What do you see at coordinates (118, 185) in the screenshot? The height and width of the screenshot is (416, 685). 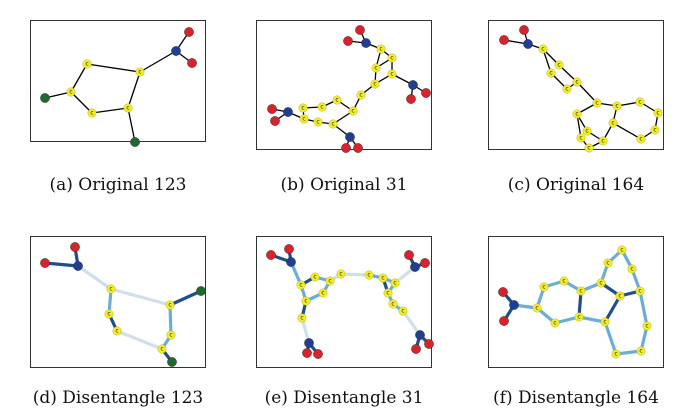 I see `caption-a: (a) Original 123` at bounding box center [118, 185].